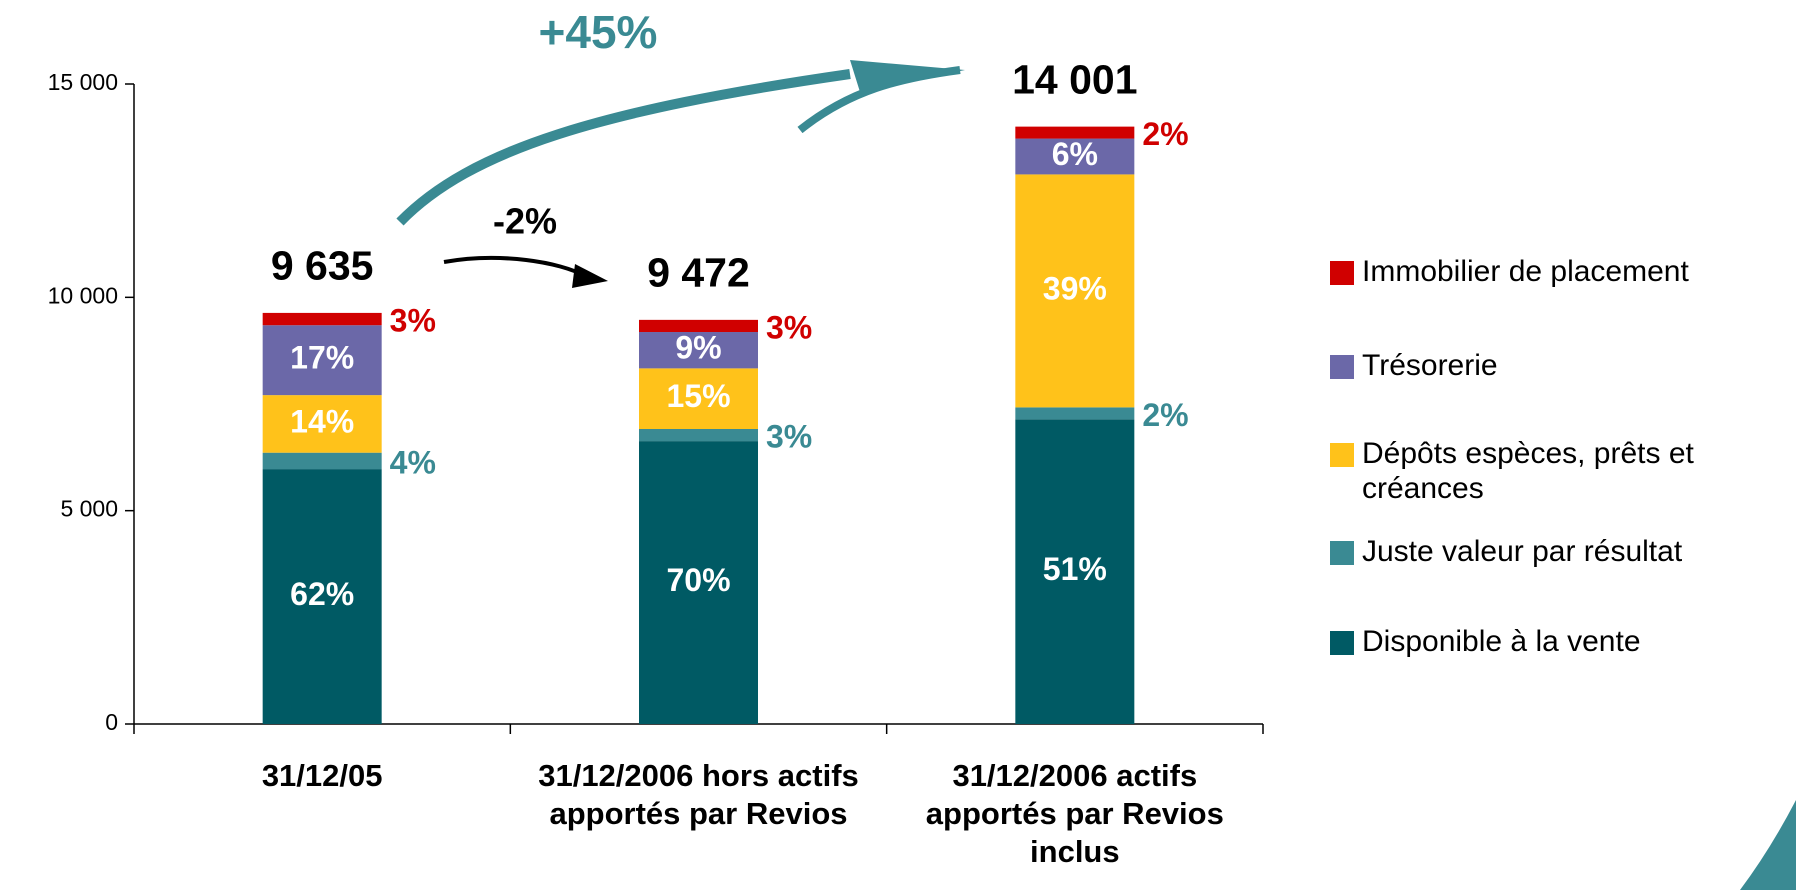 This screenshot has width=1796, height=890. I want to click on growth-arrow-head, so click(907, 76).